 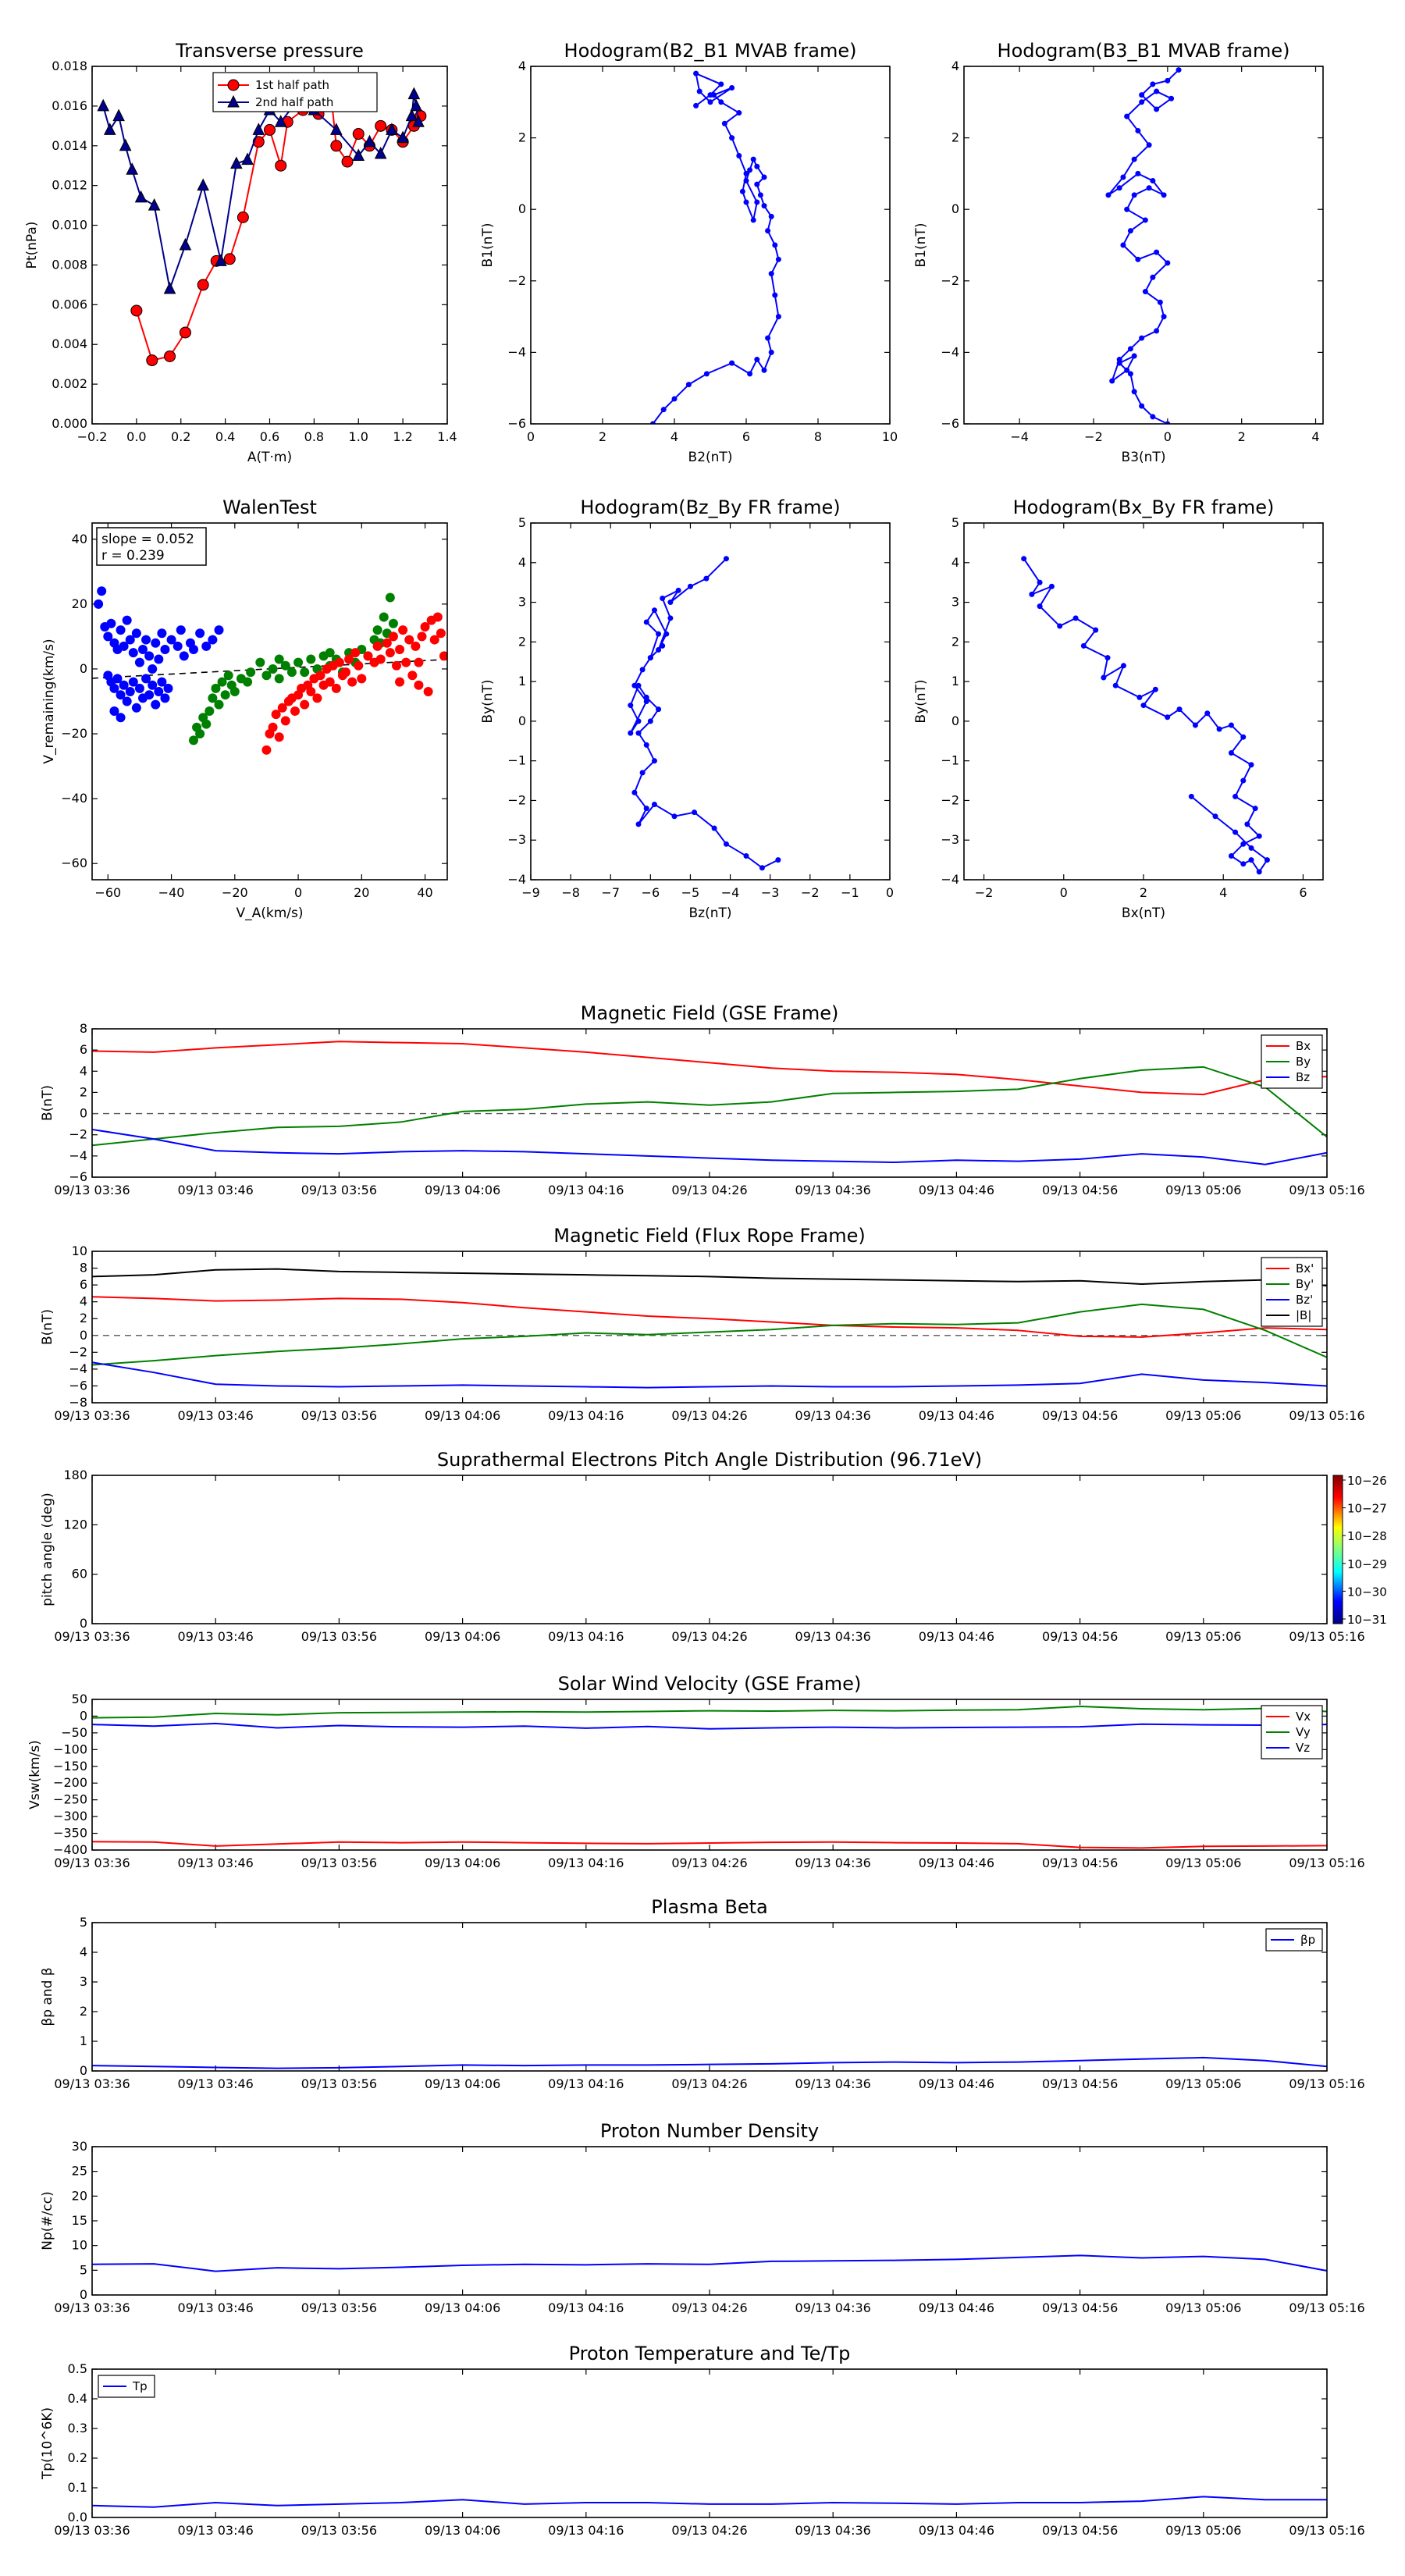 What do you see at coordinates (70, 1766) in the screenshot?
I see `y-tick-label: −150` at bounding box center [70, 1766].